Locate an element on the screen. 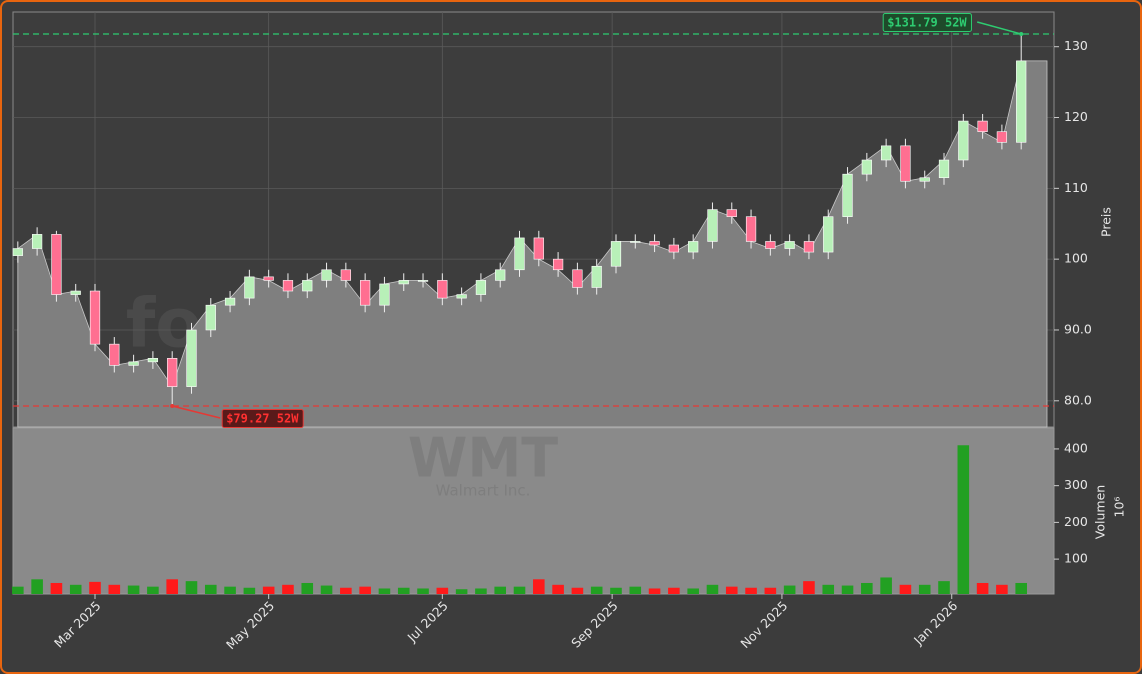  x-tick-label: May 2025 is located at coordinates (250, 625).